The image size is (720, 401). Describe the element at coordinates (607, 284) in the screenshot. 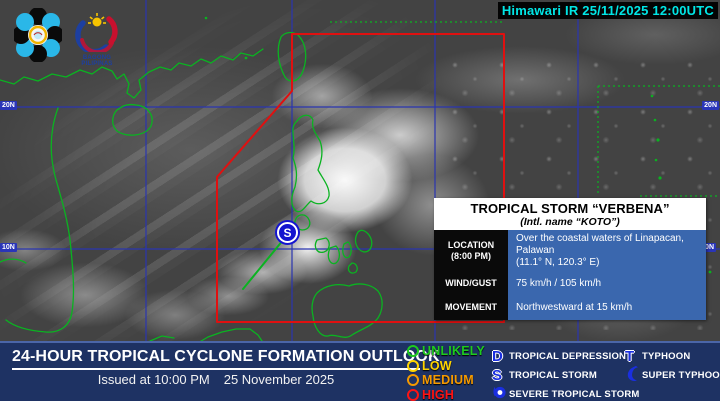

I see `wind-gust-value: 75 km/h / 105 km/h` at that location.